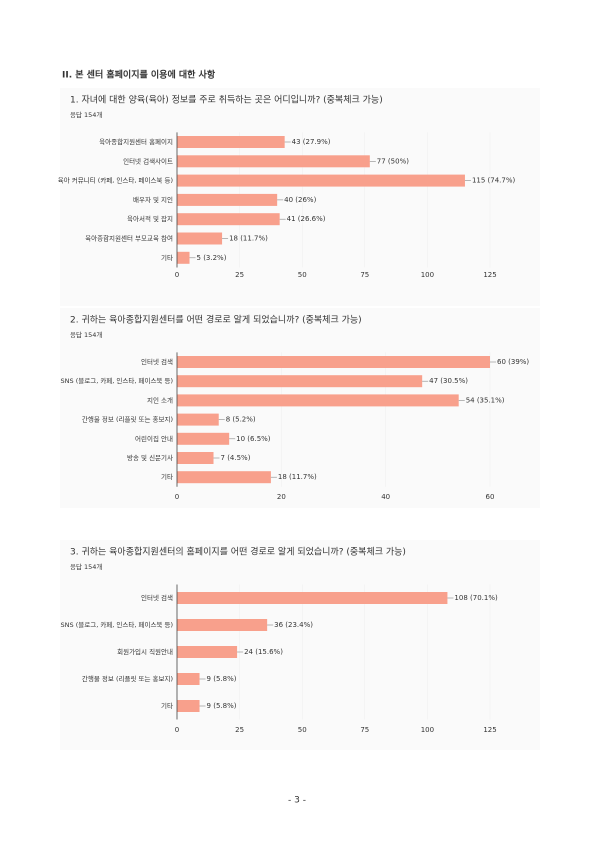  Describe the element at coordinates (145, 651) in the screenshot. I see `category-label: 회원가입시 직원안내` at that location.